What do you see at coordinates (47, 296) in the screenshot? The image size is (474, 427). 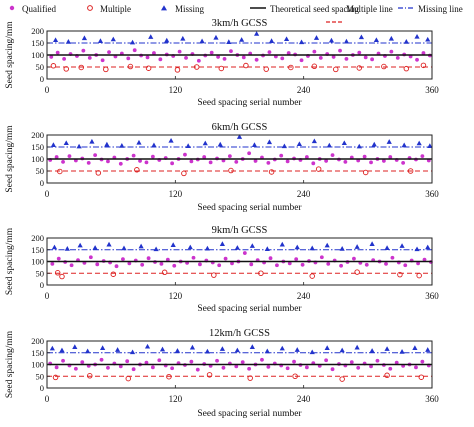 I see `x-tick-label: 0` at bounding box center [47, 296].